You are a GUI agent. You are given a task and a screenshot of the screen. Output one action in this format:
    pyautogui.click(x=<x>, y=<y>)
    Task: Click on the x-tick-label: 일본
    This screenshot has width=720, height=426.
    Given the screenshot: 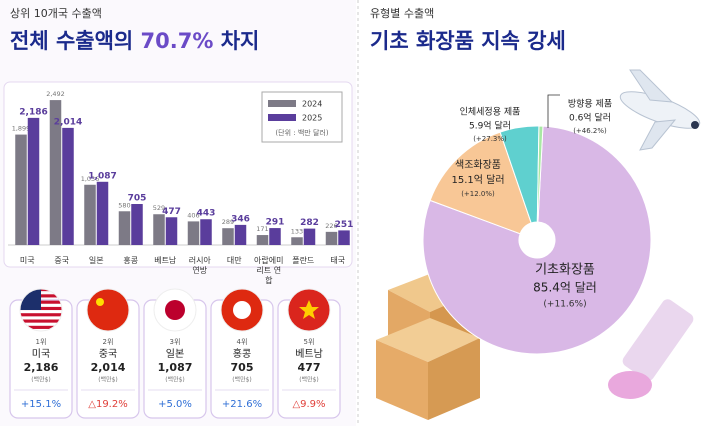 What is the action you would take?
    pyautogui.click(x=96, y=260)
    